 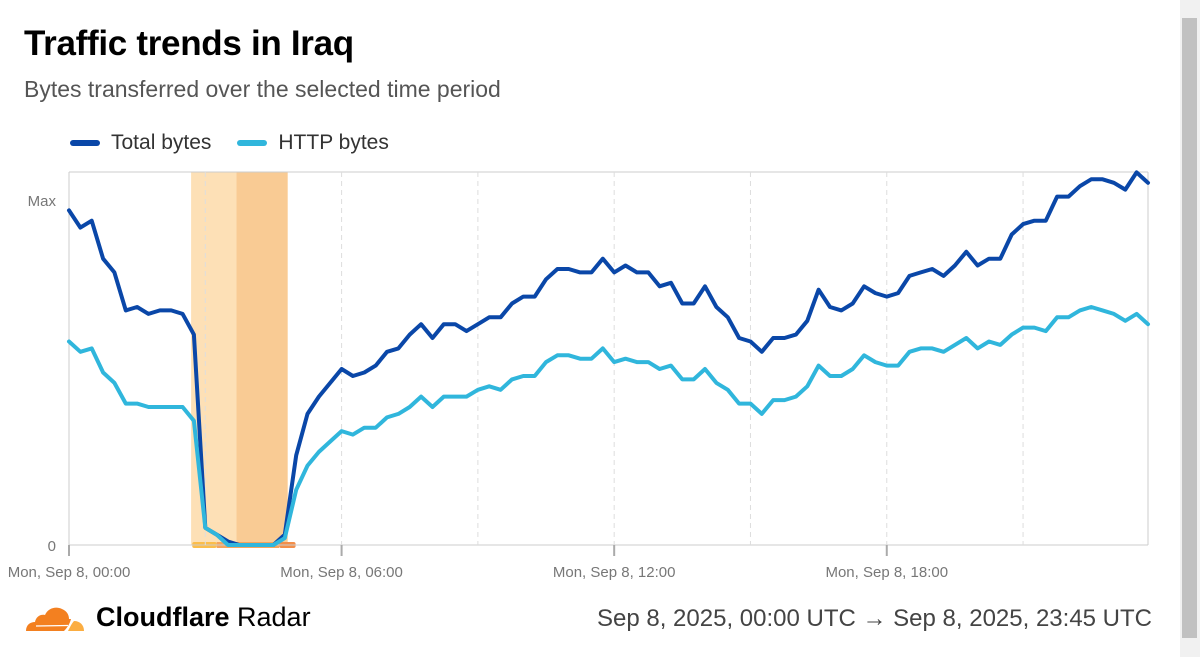 I want to click on legend-label-total: Total bytes, so click(x=161, y=142).